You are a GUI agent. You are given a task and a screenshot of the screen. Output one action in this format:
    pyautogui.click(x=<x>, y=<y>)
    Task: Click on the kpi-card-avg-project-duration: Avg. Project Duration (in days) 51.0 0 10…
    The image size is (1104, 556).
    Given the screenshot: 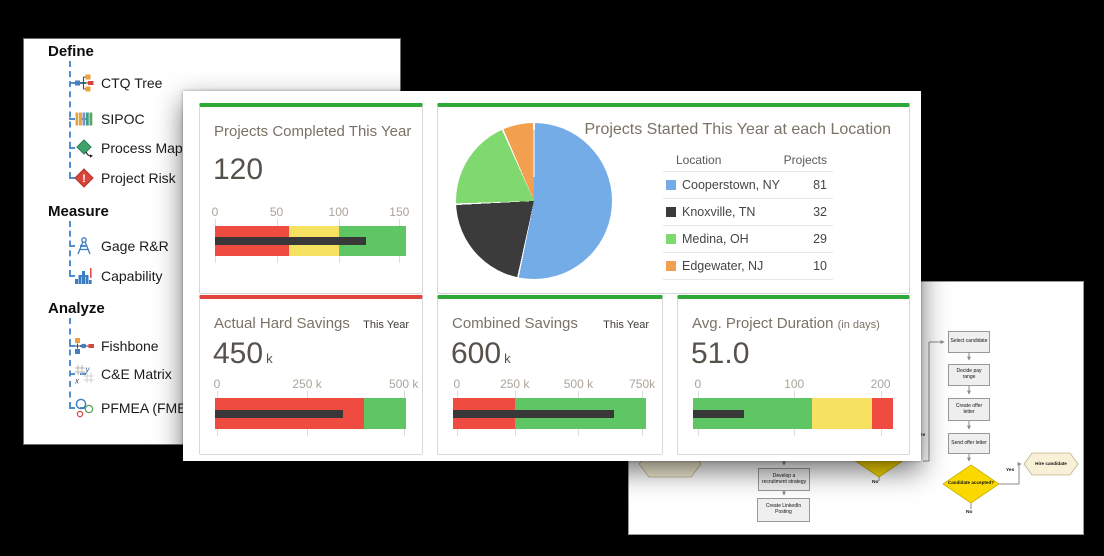 What is the action you would take?
    pyautogui.click(x=793, y=375)
    